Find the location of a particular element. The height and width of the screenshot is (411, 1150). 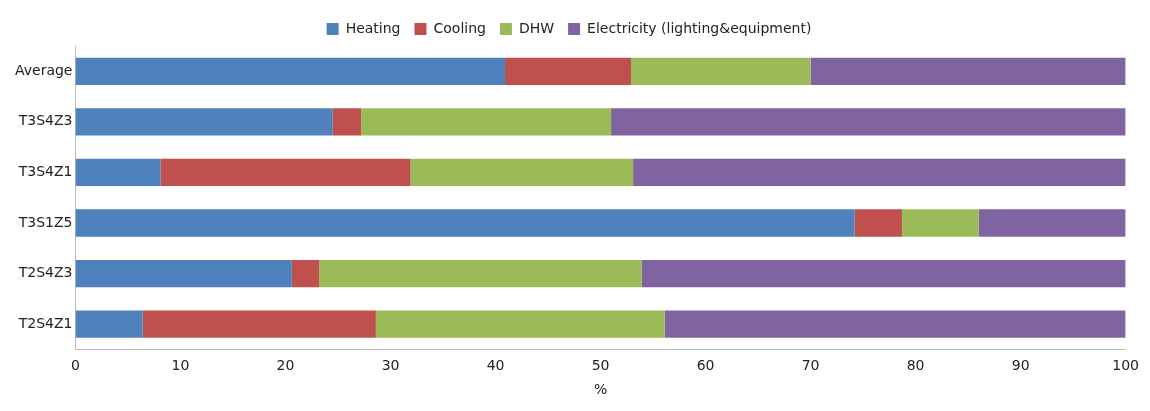

y-tick-label: T3S4Z3 is located at coordinates (45, 120).